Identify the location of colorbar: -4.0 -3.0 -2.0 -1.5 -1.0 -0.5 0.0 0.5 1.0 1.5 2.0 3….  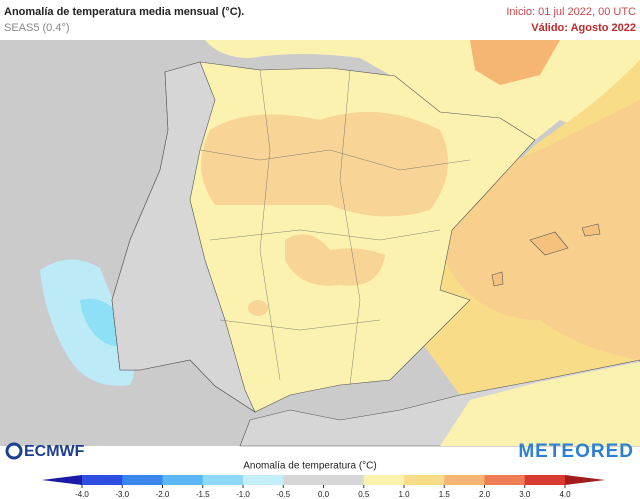
(323, 487).